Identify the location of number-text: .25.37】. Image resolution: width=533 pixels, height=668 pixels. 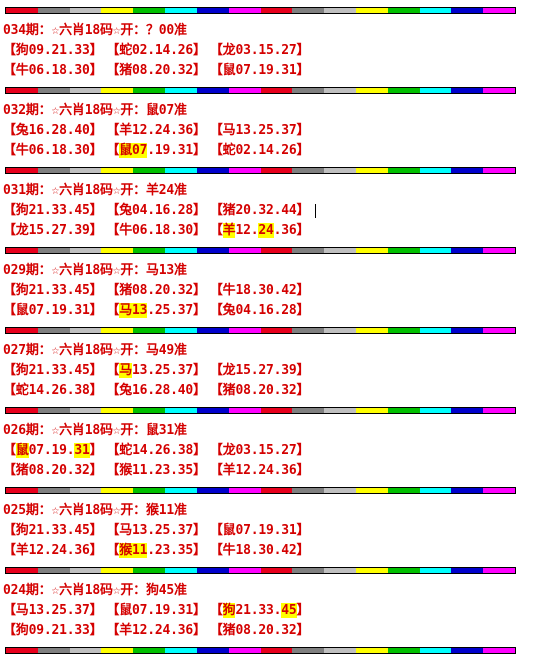
(176, 310).